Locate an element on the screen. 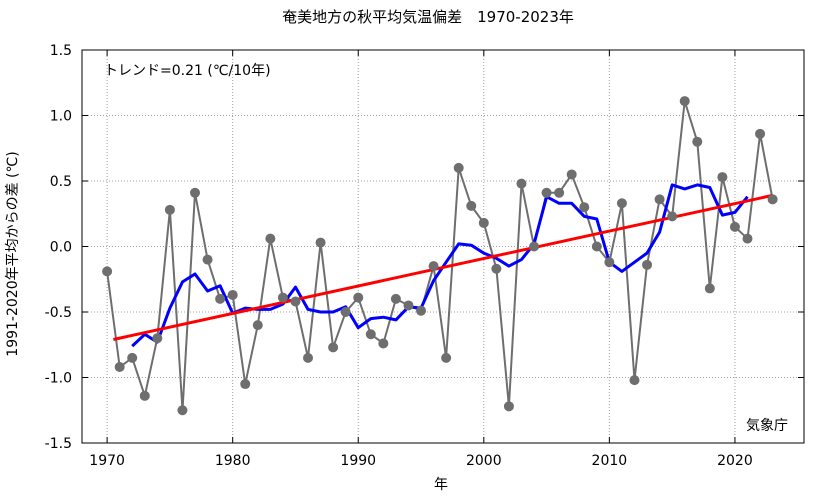  source-label: 気象庁 is located at coordinates (767, 426).